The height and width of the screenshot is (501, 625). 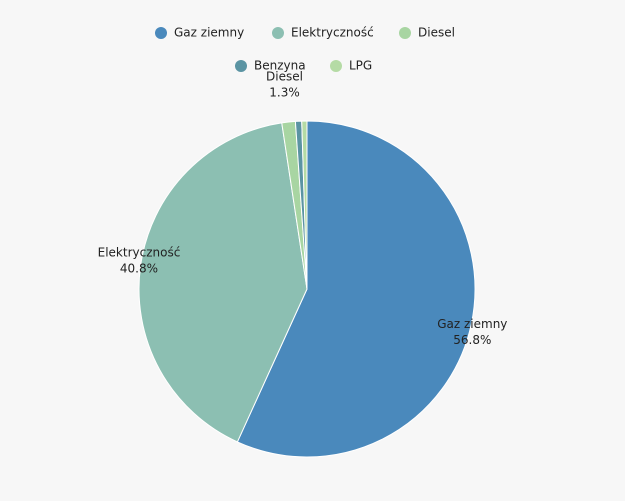 I want to click on legend-label: Benzyna, so click(x=280, y=66).